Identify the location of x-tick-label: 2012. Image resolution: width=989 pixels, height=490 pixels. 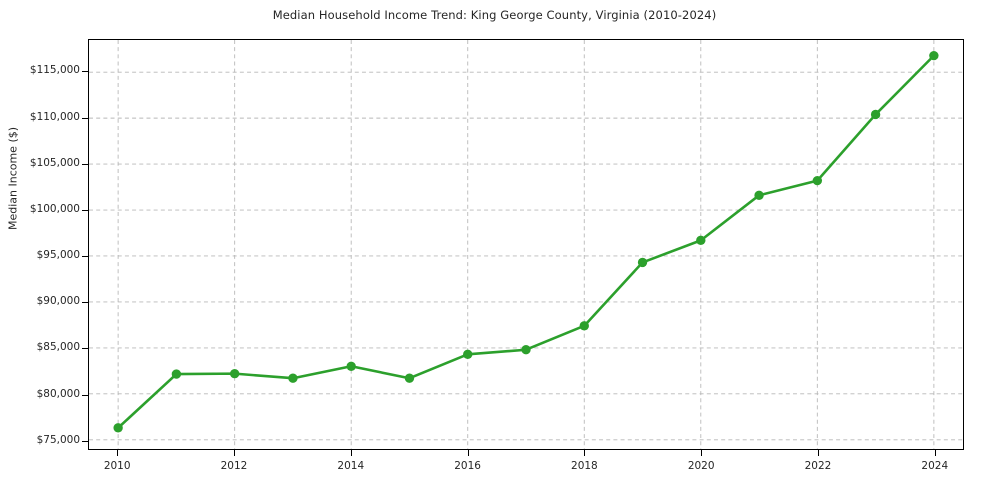
(234, 466).